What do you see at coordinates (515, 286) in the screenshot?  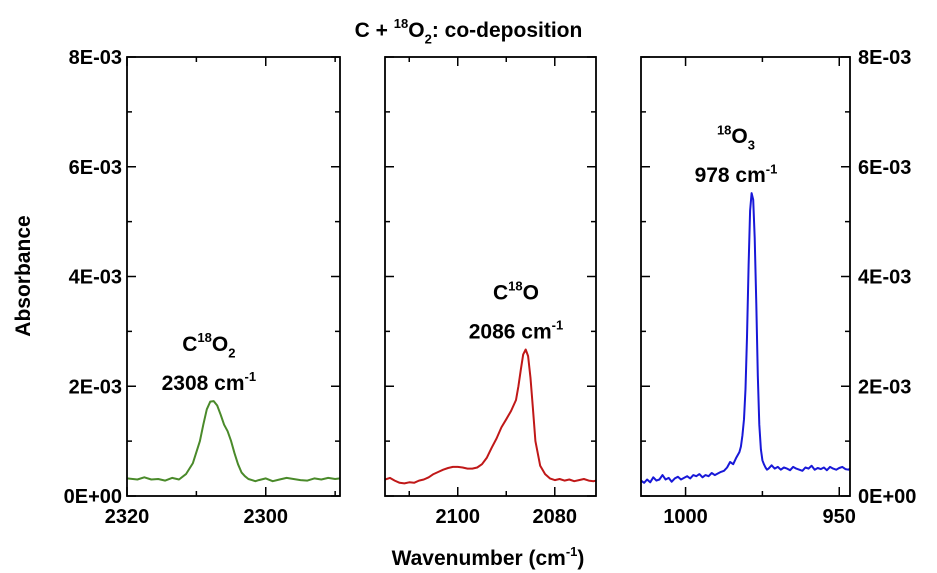 I see `panel-2-species-label-sup: 18` at bounding box center [515, 286].